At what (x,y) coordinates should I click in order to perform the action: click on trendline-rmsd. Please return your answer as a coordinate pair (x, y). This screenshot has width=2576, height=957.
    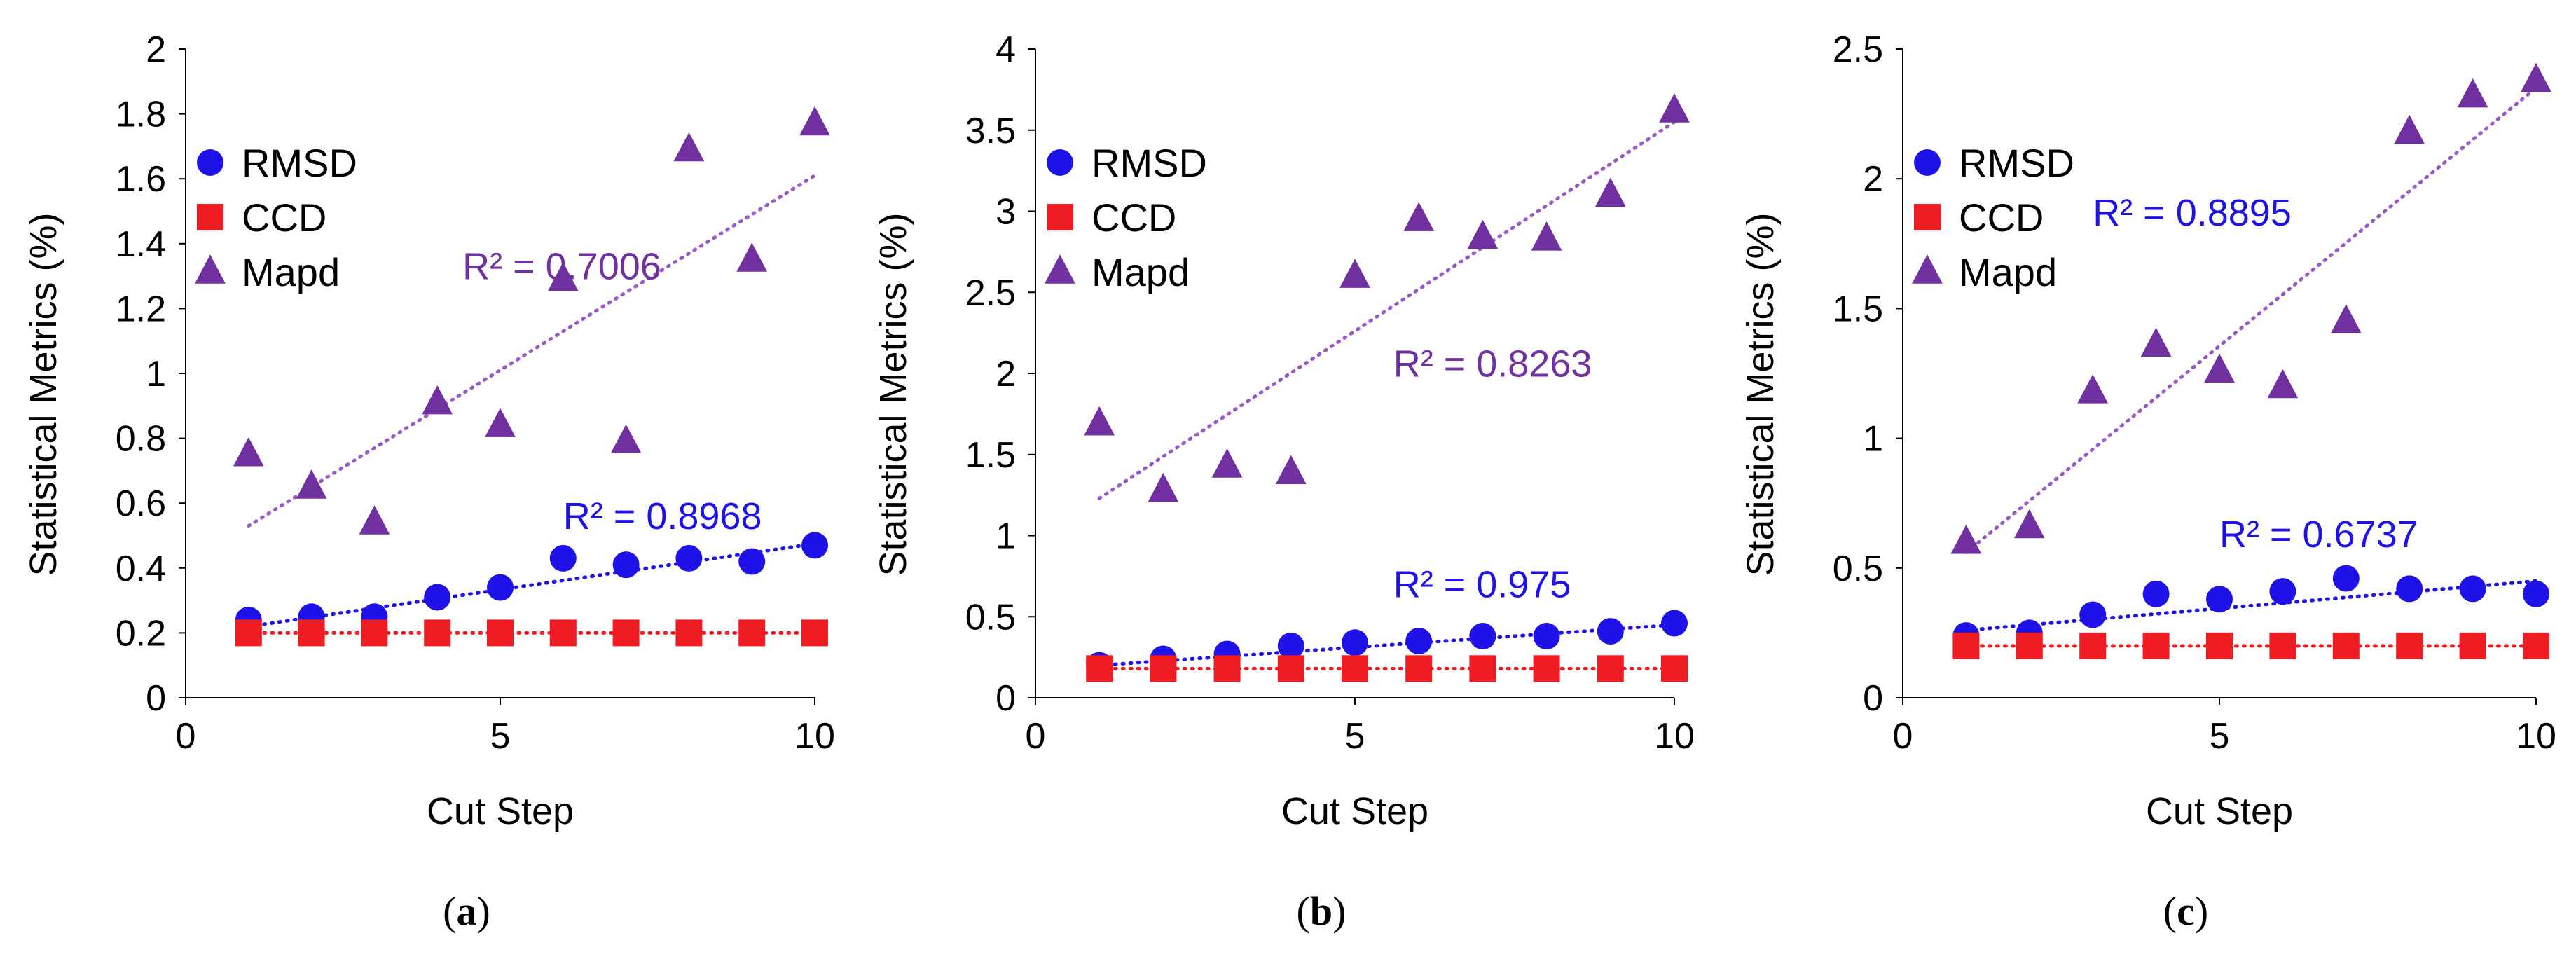
    Looking at the image, I should click on (532, 585).